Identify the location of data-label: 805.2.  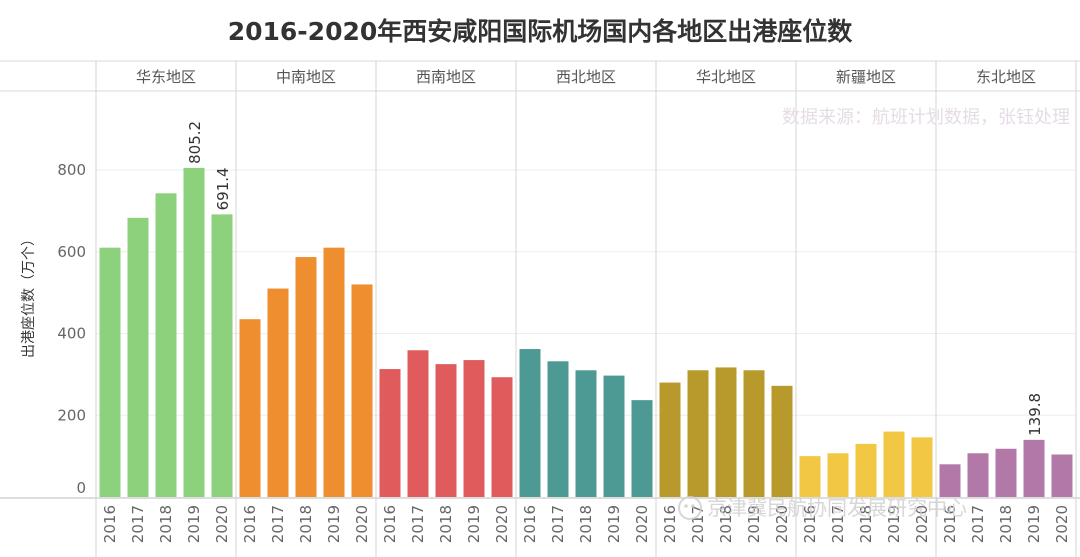
(195, 142).